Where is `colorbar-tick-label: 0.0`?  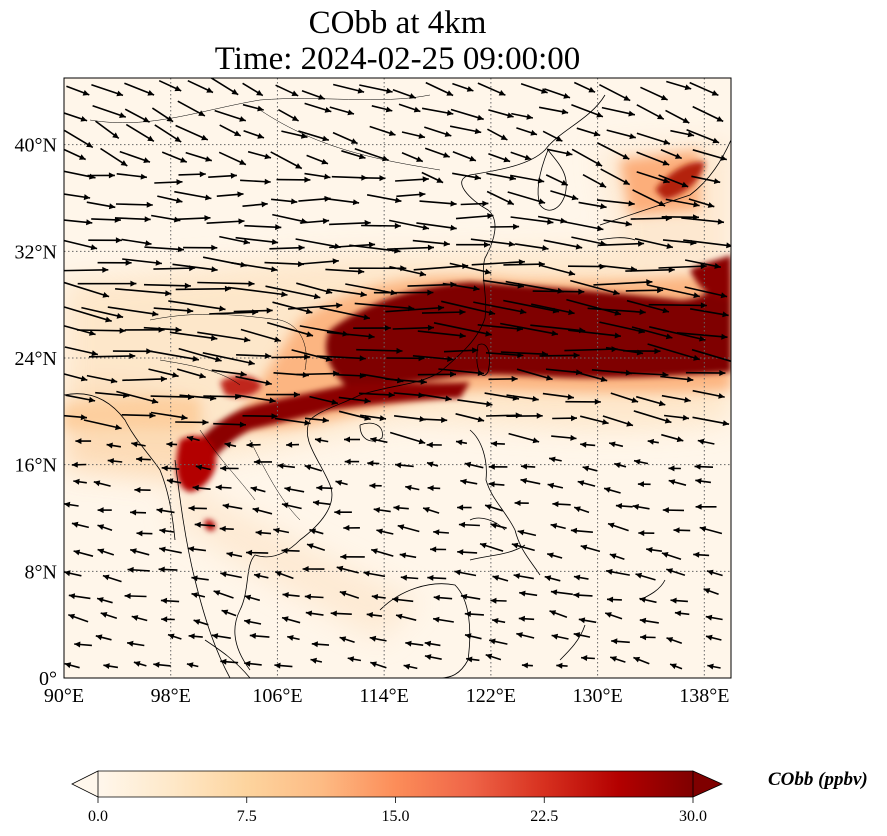 colorbar-tick-label: 0.0 is located at coordinates (98, 816).